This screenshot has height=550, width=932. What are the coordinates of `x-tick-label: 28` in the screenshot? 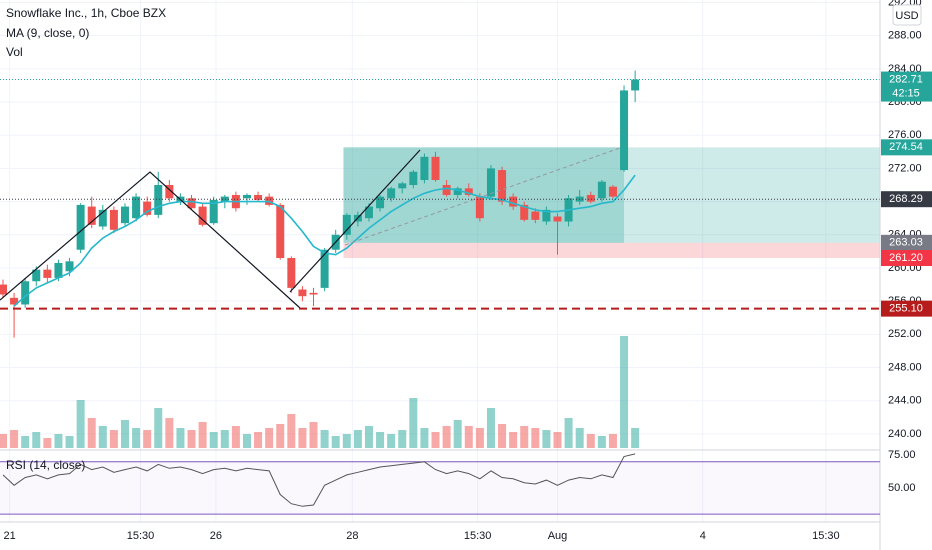 It's located at (352, 536).